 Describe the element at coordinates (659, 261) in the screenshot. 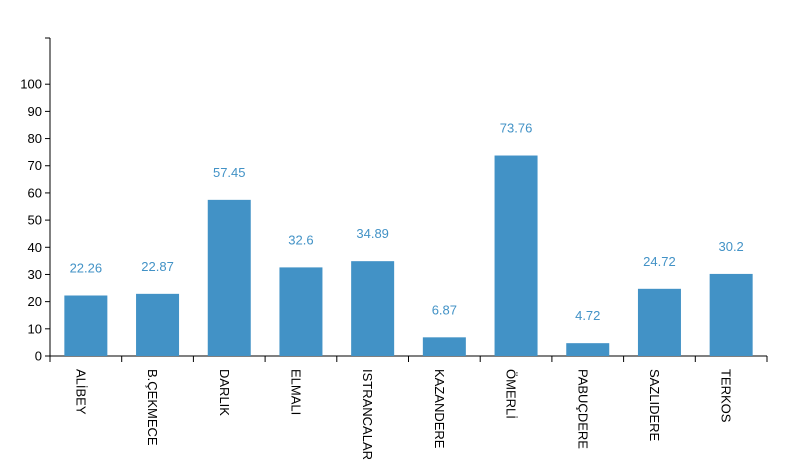

I see `data-label: 24.72` at that location.